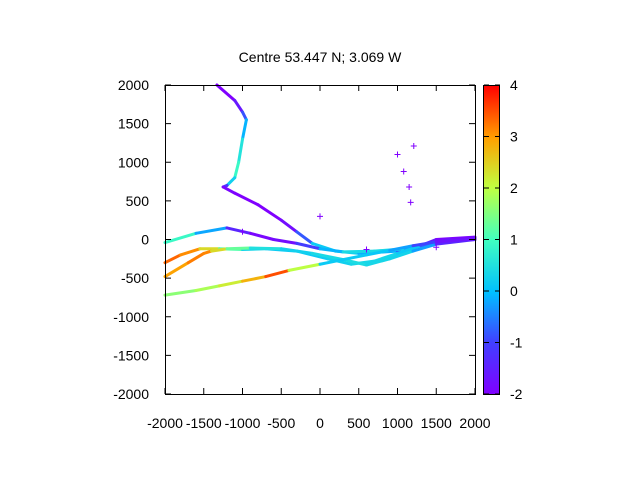  What do you see at coordinates (397, 423) in the screenshot?
I see `x-tick-label: 1000` at bounding box center [397, 423].